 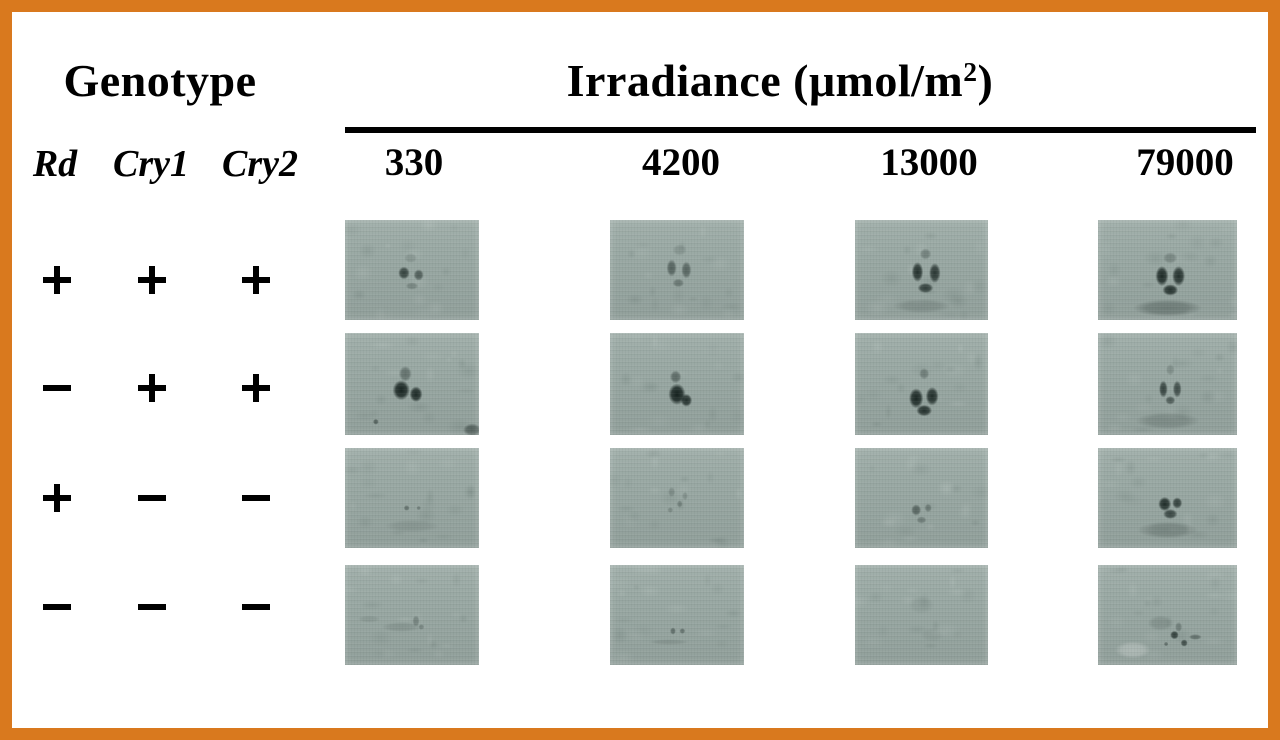 I want to click on autoradiograph-panel-row3-col2, so click(x=677, y=498).